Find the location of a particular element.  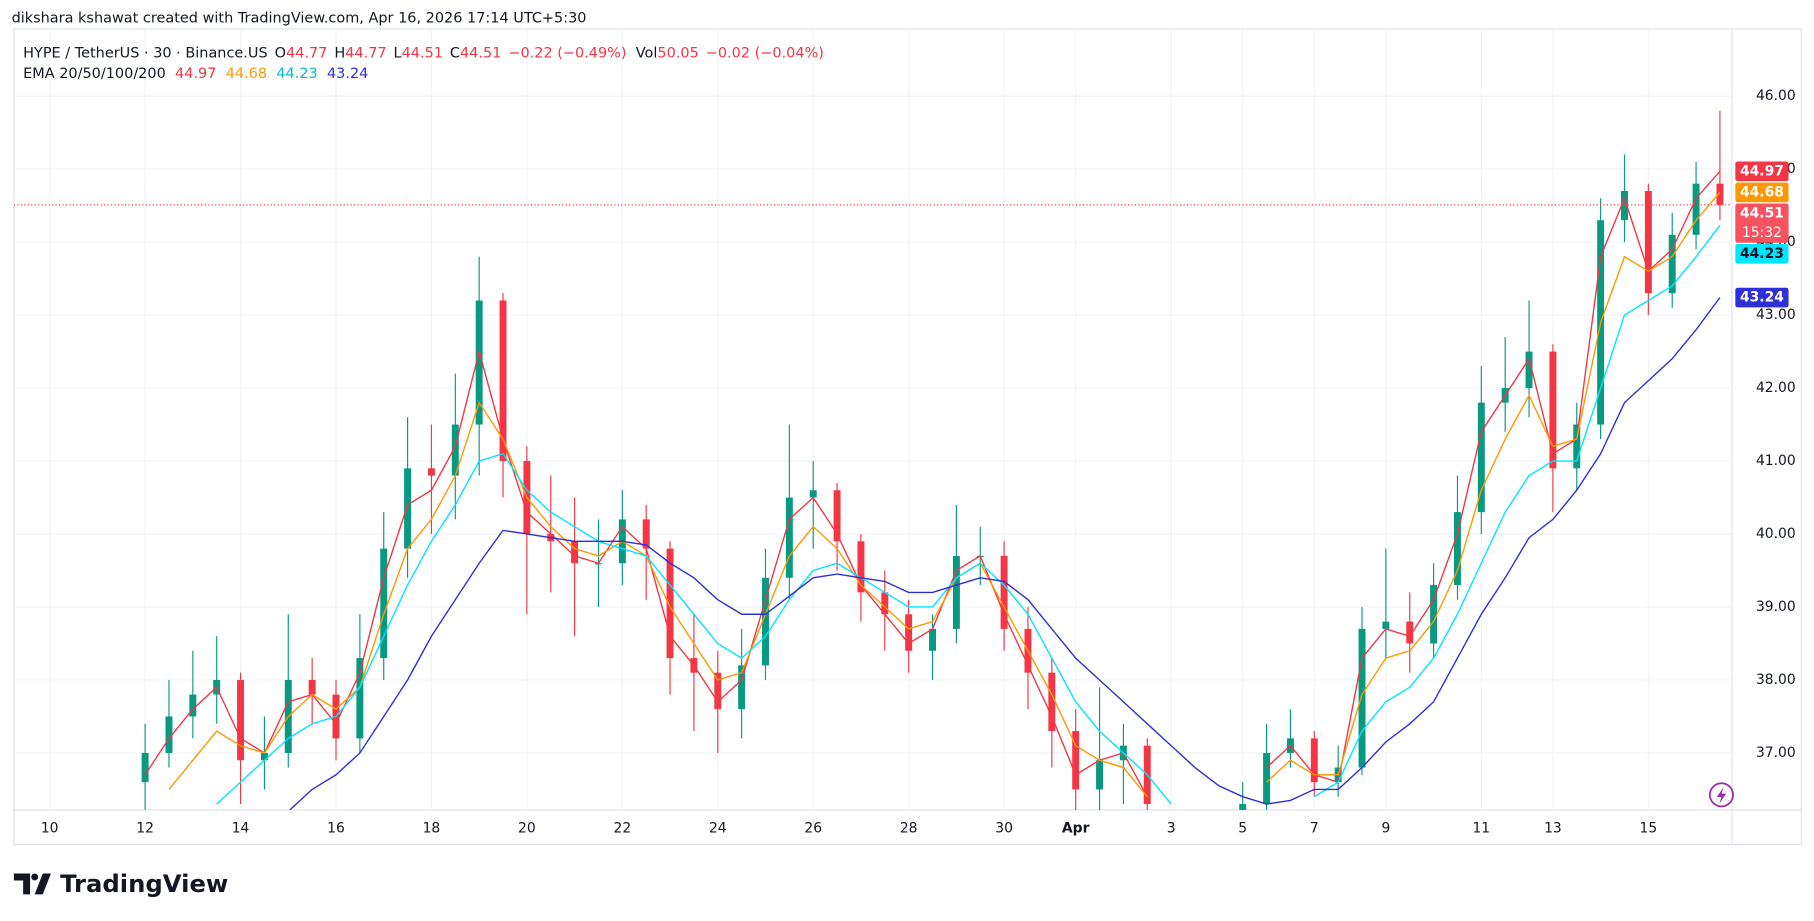

x-tick-label: 11 is located at coordinates (1481, 828).